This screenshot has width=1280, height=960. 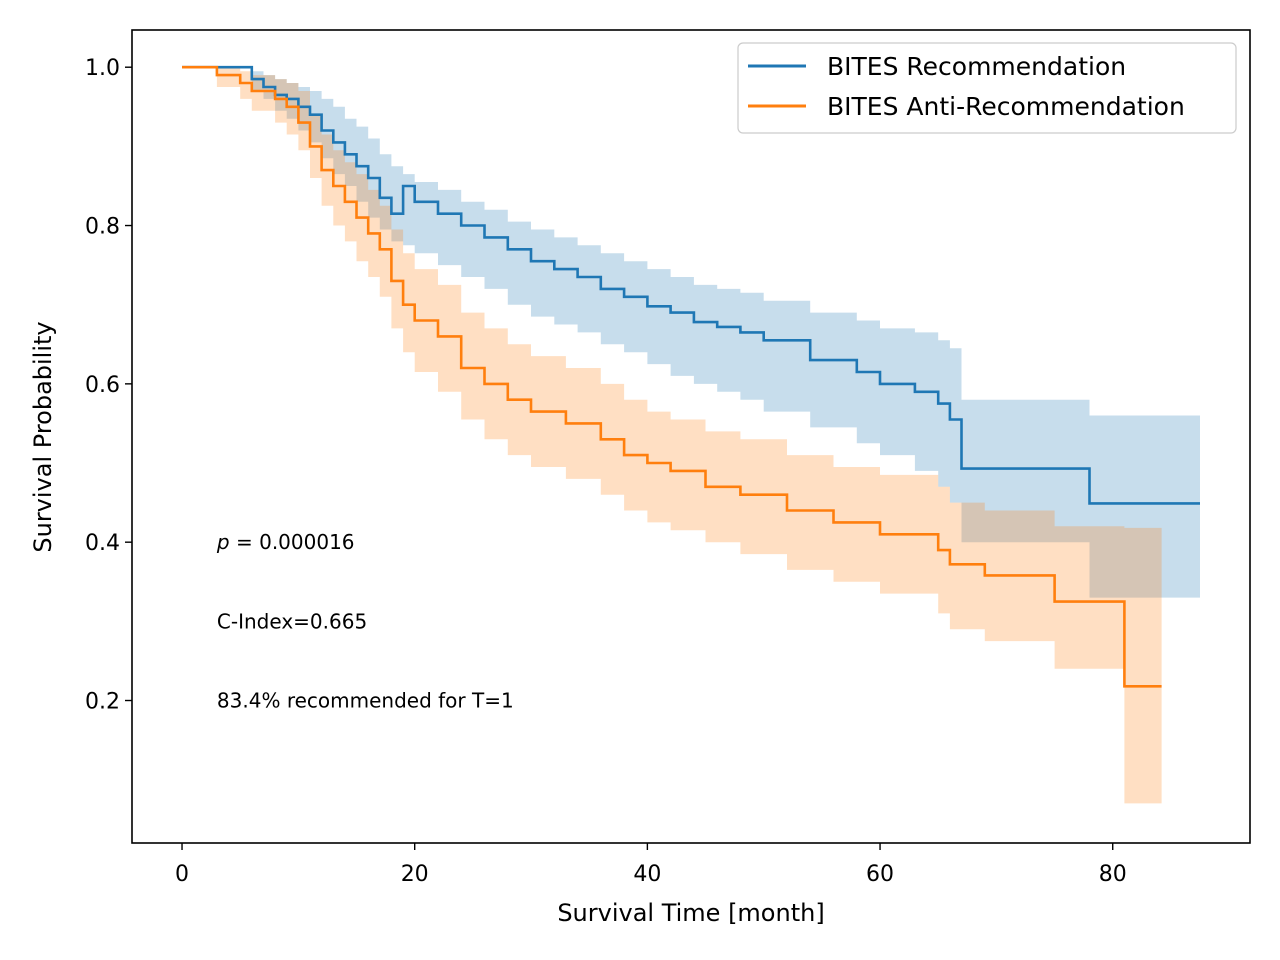 What do you see at coordinates (1113, 874) in the screenshot?
I see `x-tick-label: 80` at bounding box center [1113, 874].